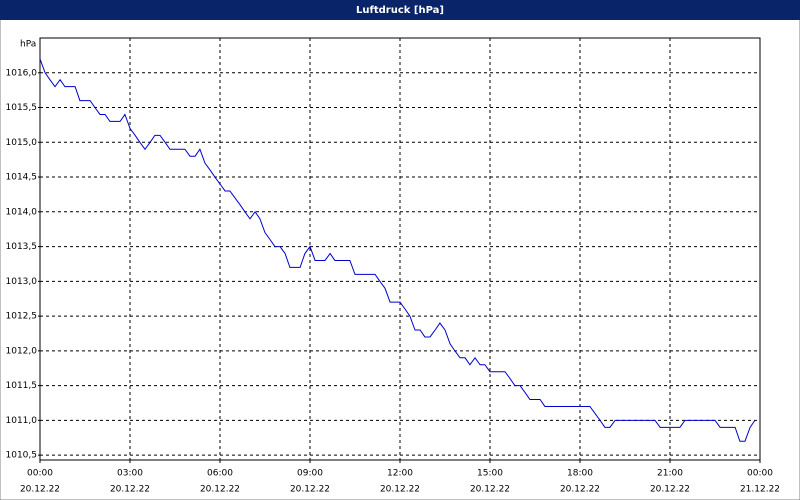 This screenshot has height=500, width=800. I want to click on x-tick-label: 09:00, so click(310, 474).